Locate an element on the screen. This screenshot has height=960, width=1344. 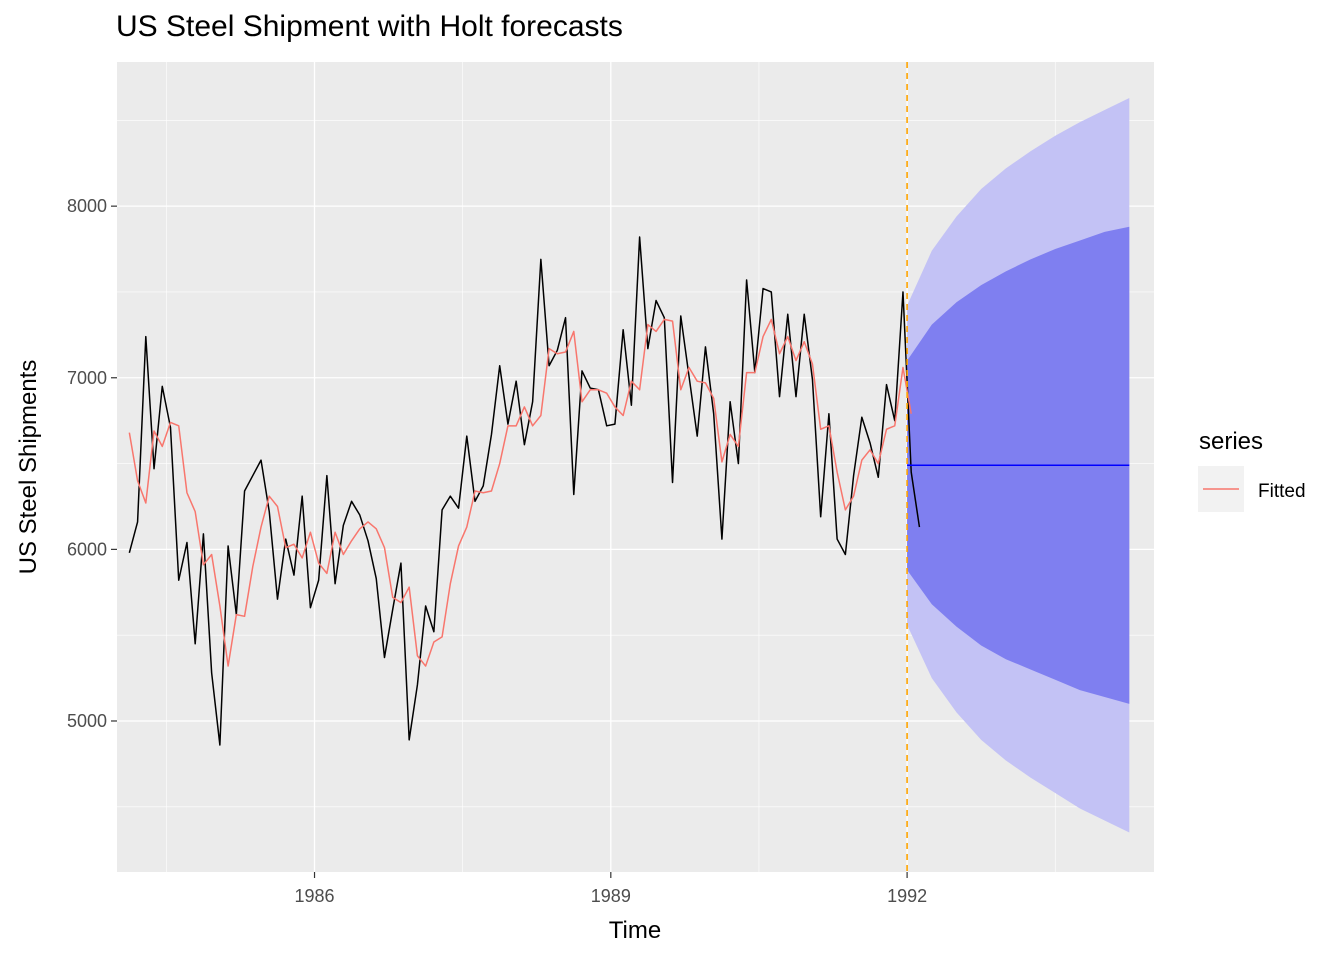
y-tick-label: 6000 is located at coordinates (87, 549).